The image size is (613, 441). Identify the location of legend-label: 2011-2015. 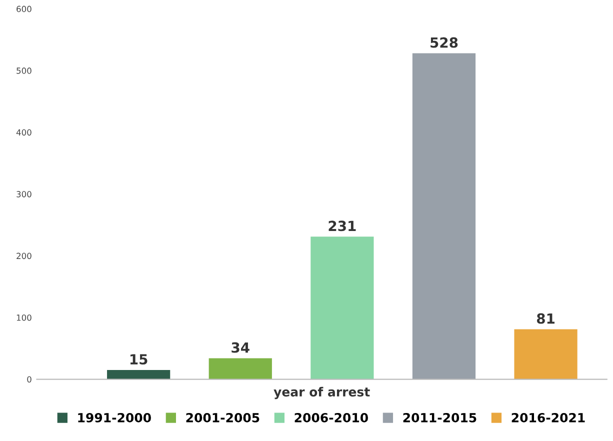
(439, 417).